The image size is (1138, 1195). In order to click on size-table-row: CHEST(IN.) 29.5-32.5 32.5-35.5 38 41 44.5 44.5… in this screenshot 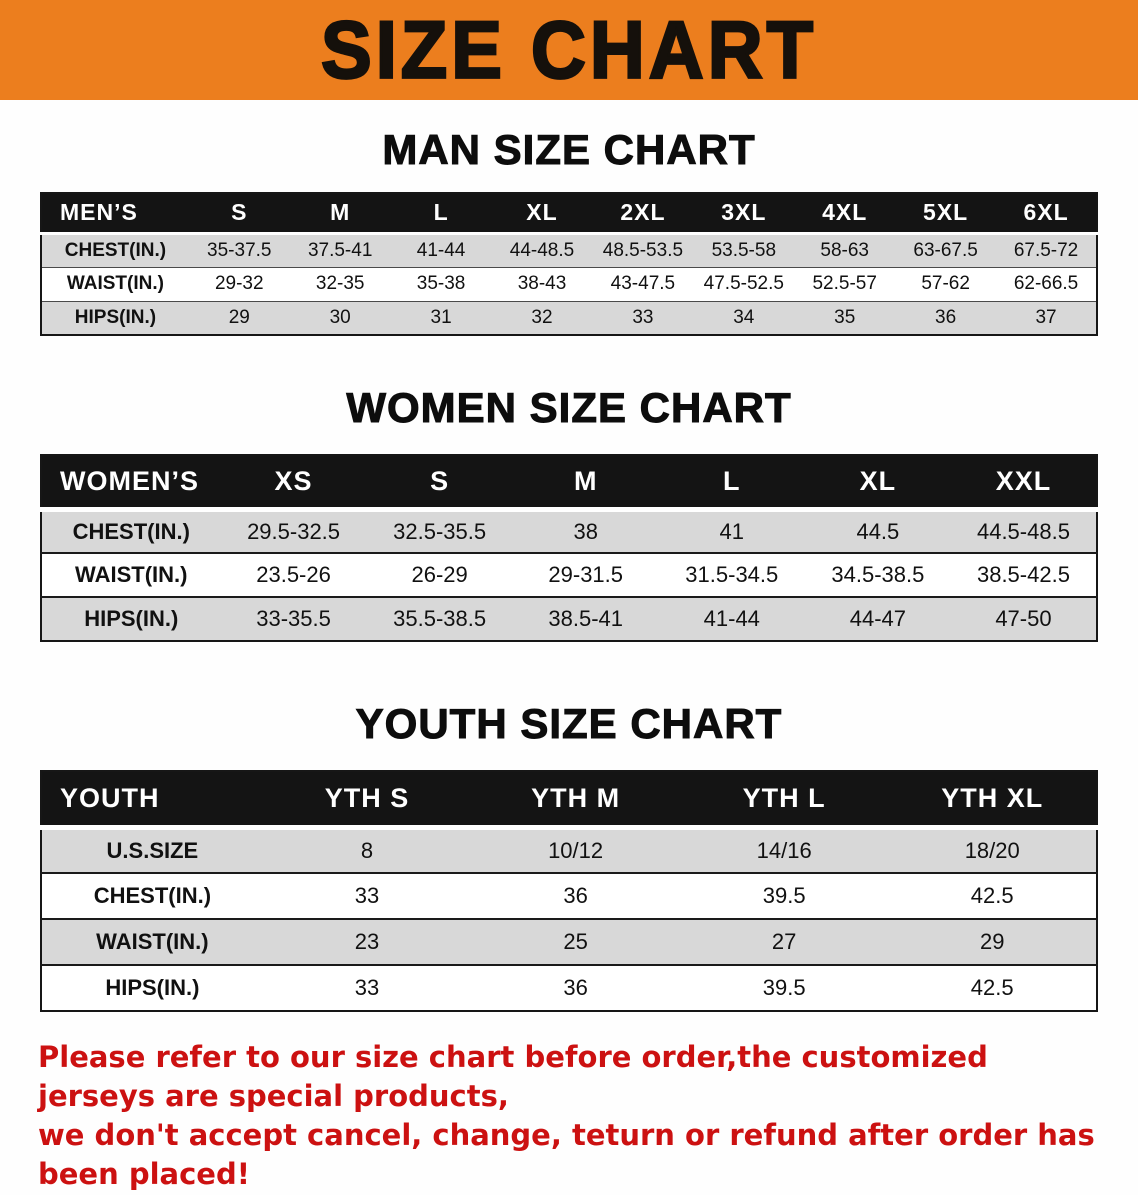, I will do `click(569, 531)`.